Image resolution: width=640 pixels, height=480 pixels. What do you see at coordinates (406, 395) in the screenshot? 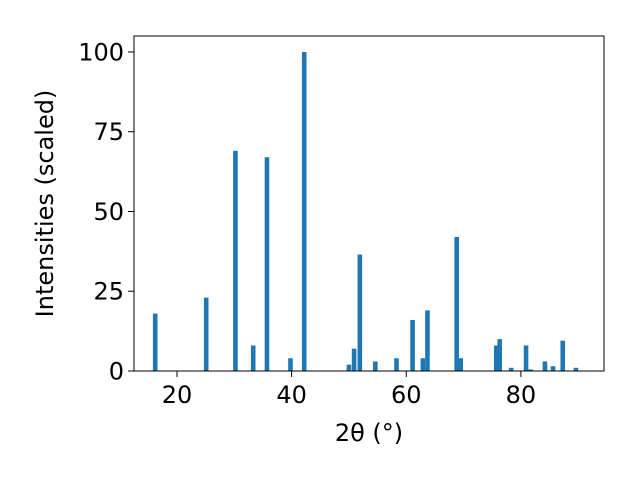
I see `x-tick-label: 60` at bounding box center [406, 395].